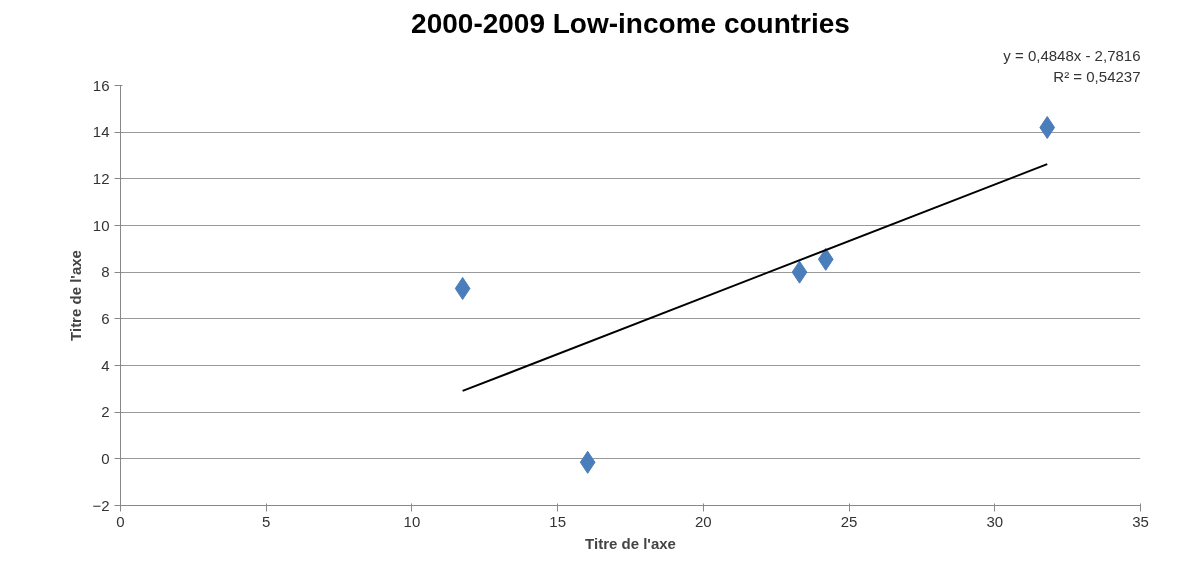  What do you see at coordinates (849, 521) in the screenshot?
I see `x-tick-label: 25` at bounding box center [849, 521].